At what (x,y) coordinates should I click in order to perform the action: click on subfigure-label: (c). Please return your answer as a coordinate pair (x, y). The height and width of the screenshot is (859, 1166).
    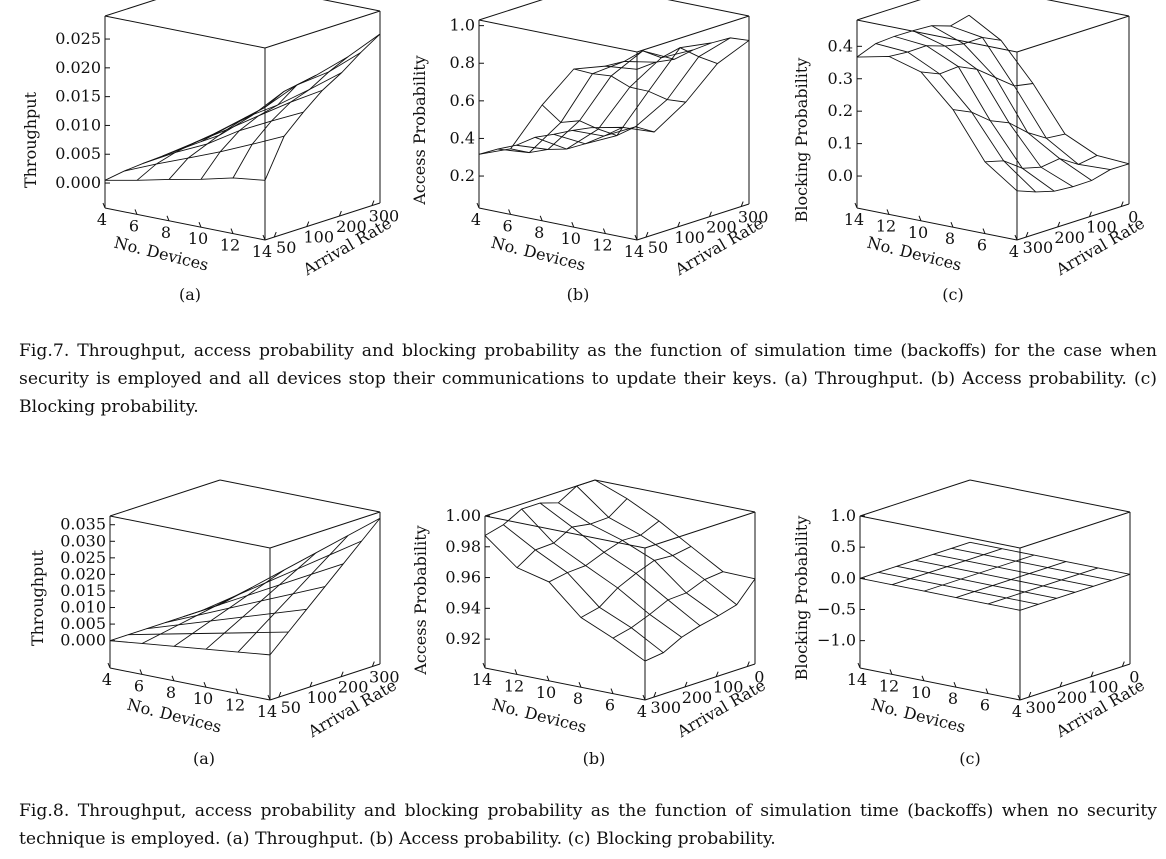
    Looking at the image, I should click on (952, 294).